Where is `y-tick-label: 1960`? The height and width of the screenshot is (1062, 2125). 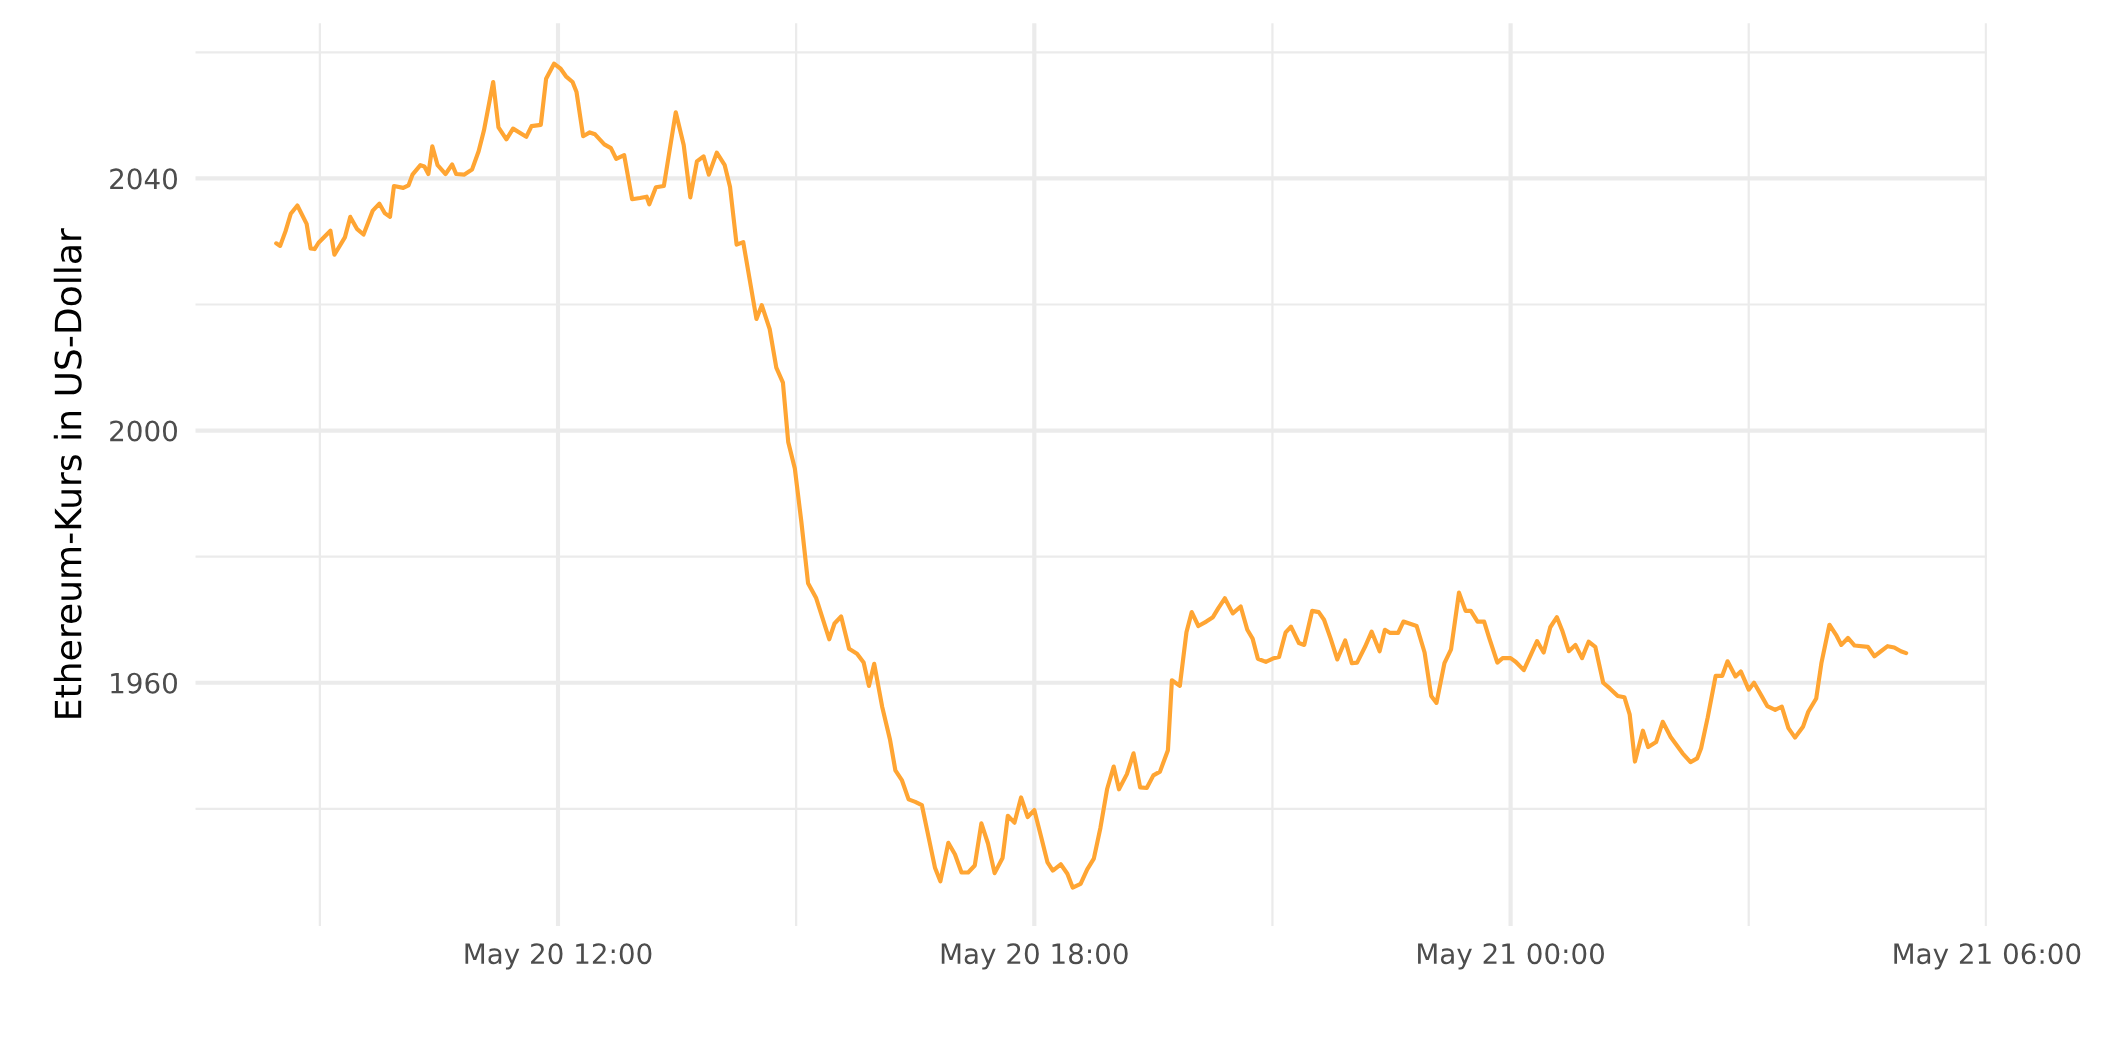
y-tick-label: 1960 is located at coordinates (144, 683).